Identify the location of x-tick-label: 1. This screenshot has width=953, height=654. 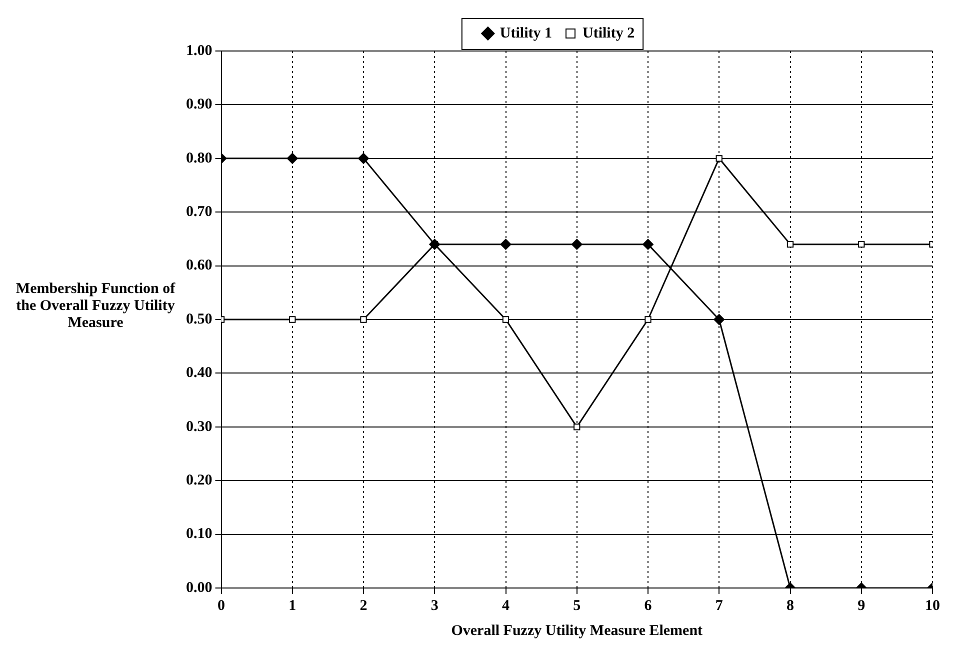
(292, 606).